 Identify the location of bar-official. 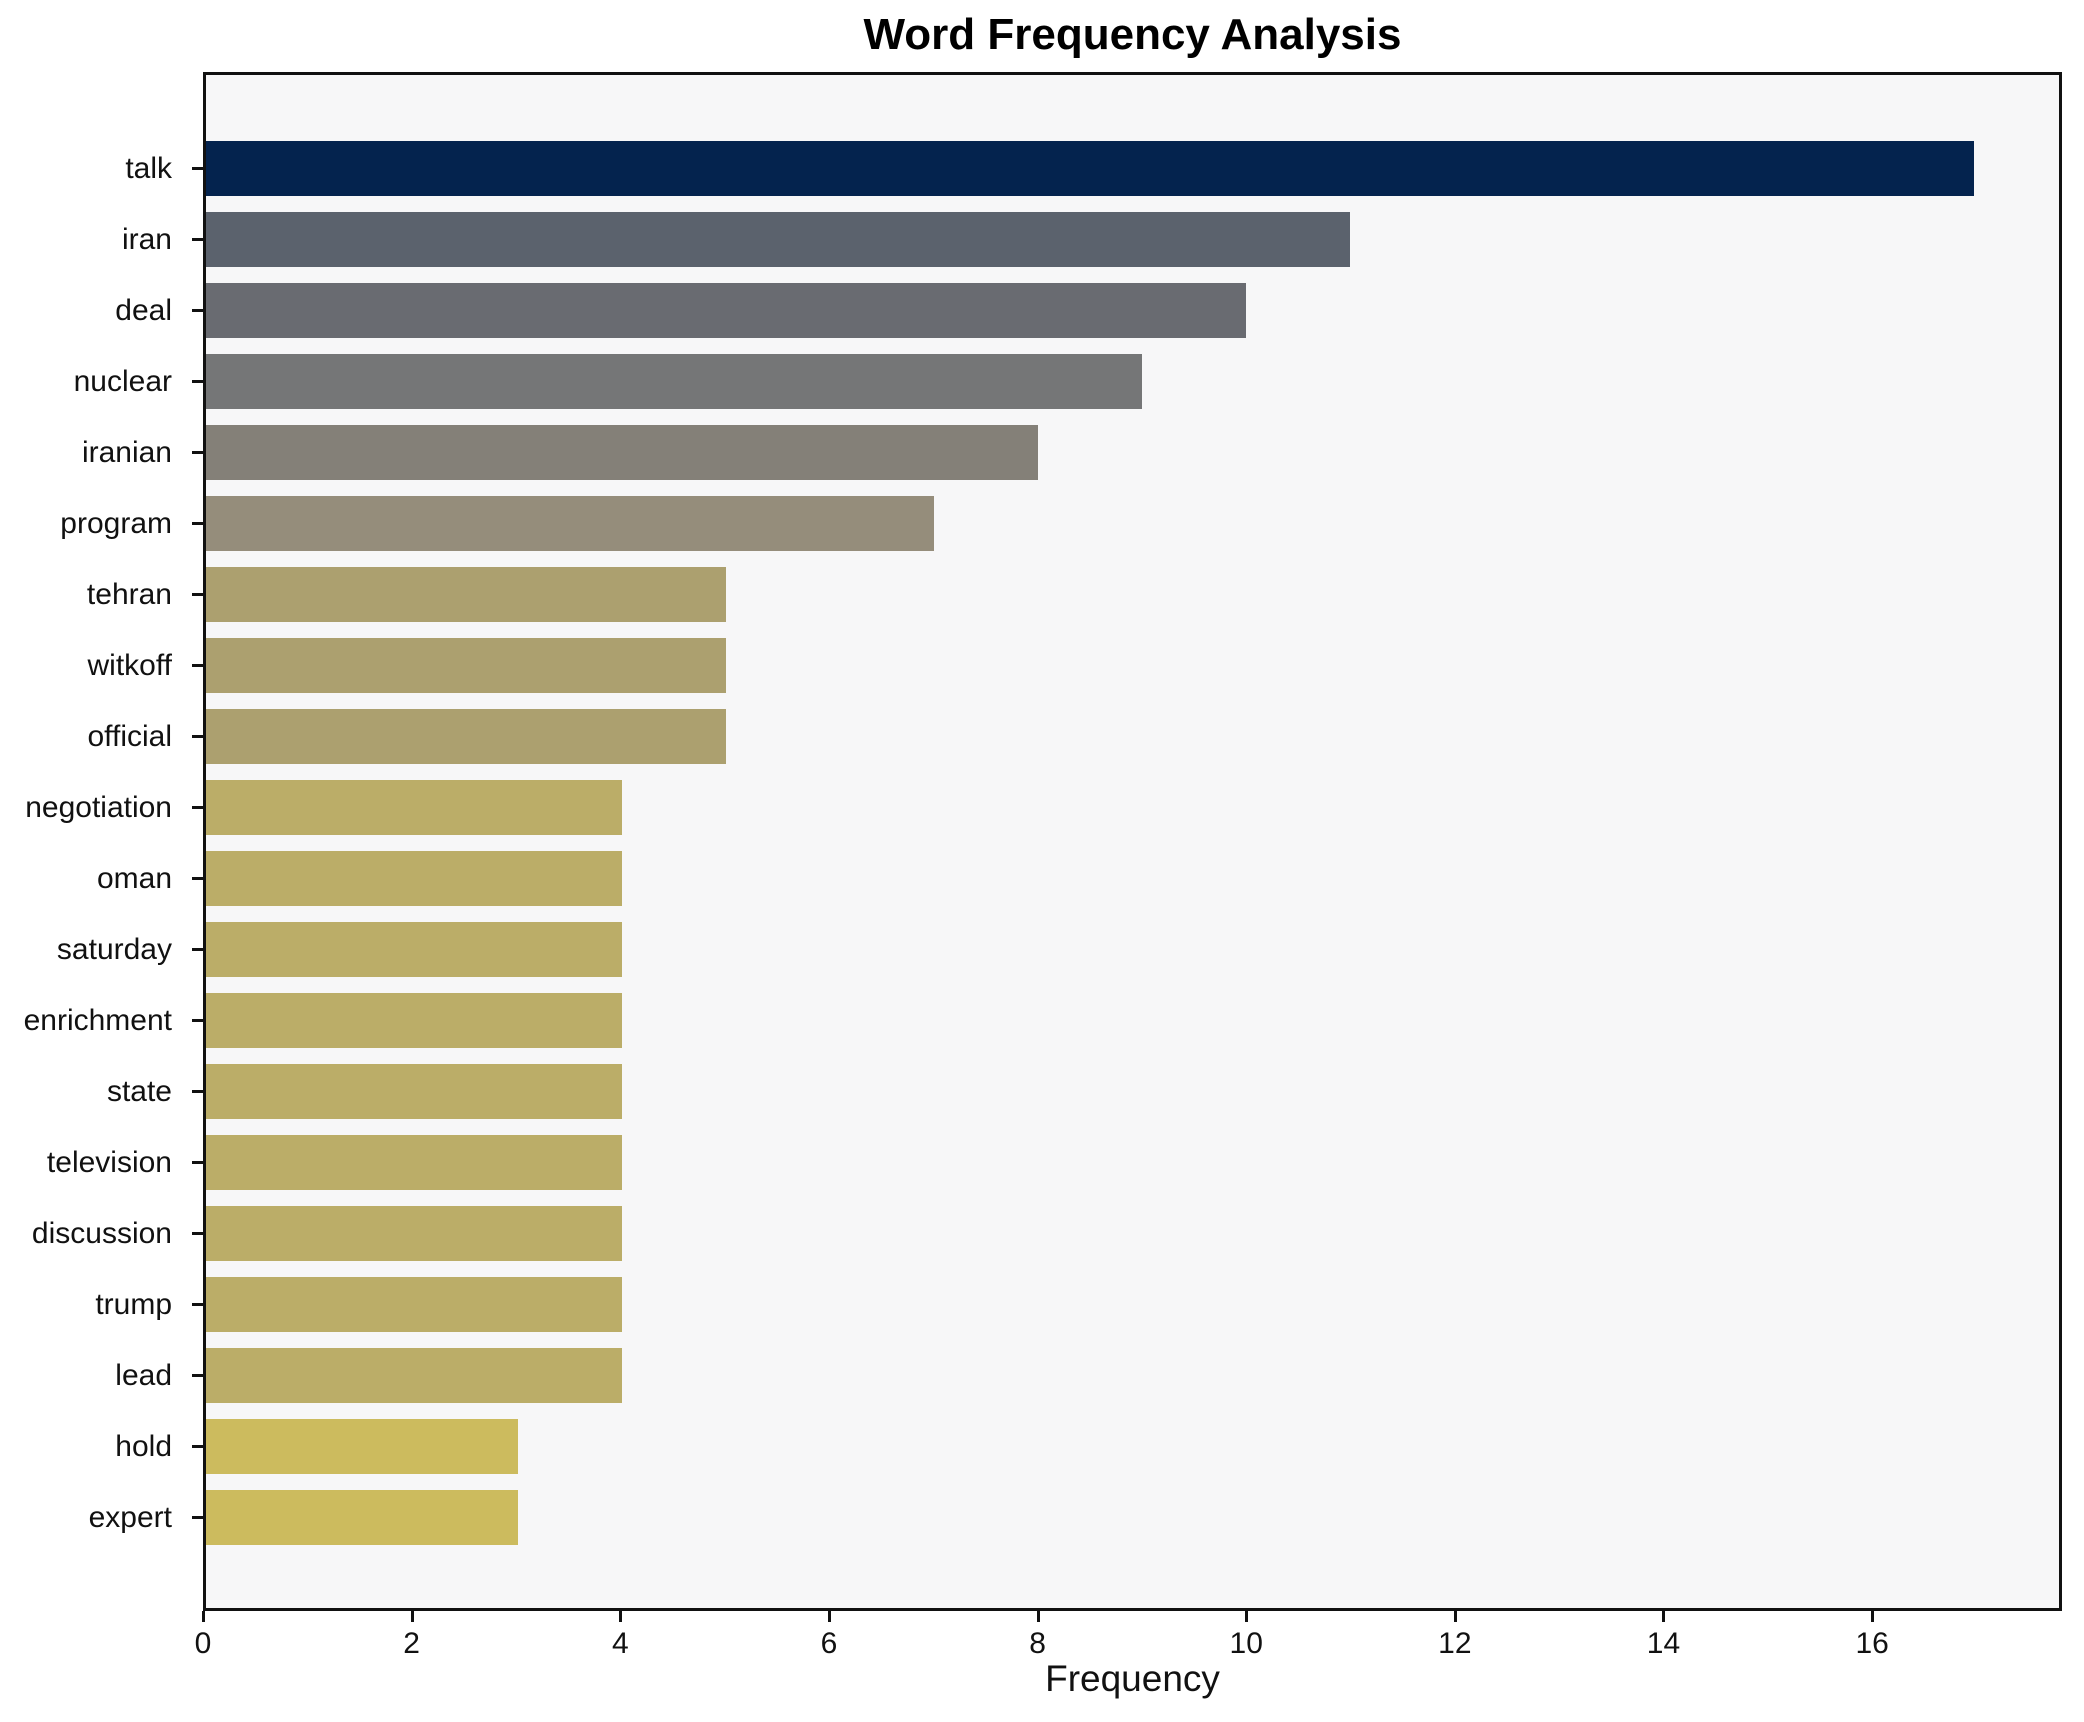
(466, 736).